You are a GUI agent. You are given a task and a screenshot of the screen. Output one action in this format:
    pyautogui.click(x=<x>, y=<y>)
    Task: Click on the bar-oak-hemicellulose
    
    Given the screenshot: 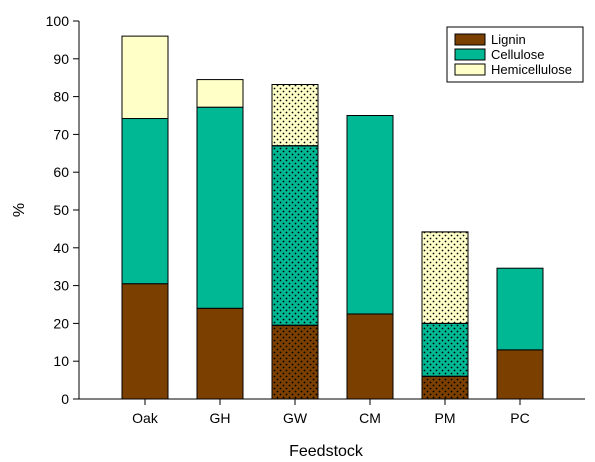 What is the action you would take?
    pyautogui.click(x=145, y=77)
    